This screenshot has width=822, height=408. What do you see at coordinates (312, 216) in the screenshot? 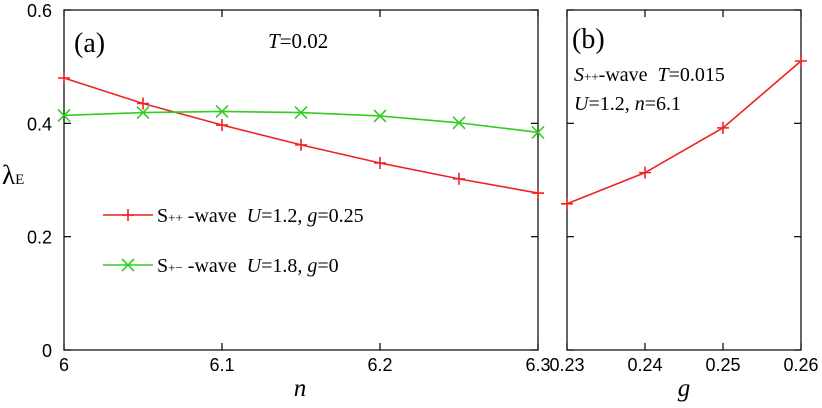
I see `legend-p2v-spp: g` at bounding box center [312, 216].